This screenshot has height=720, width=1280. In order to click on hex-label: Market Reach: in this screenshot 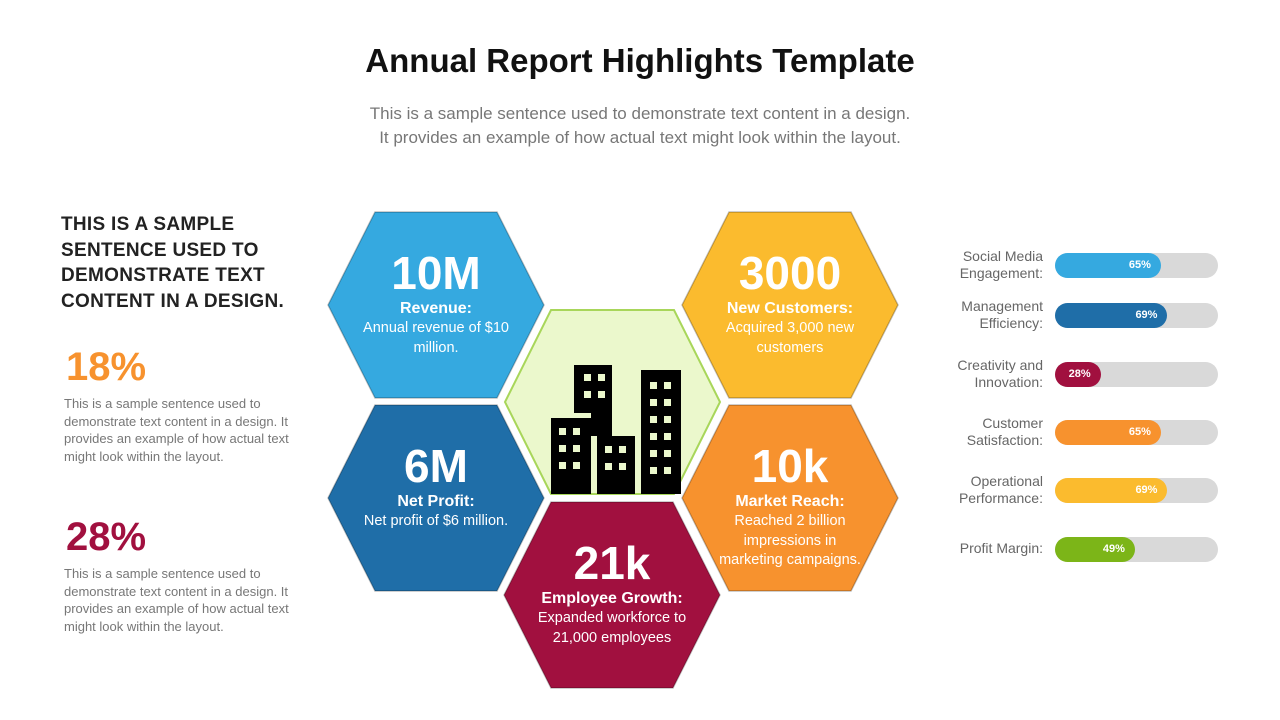, I will do `click(790, 501)`.